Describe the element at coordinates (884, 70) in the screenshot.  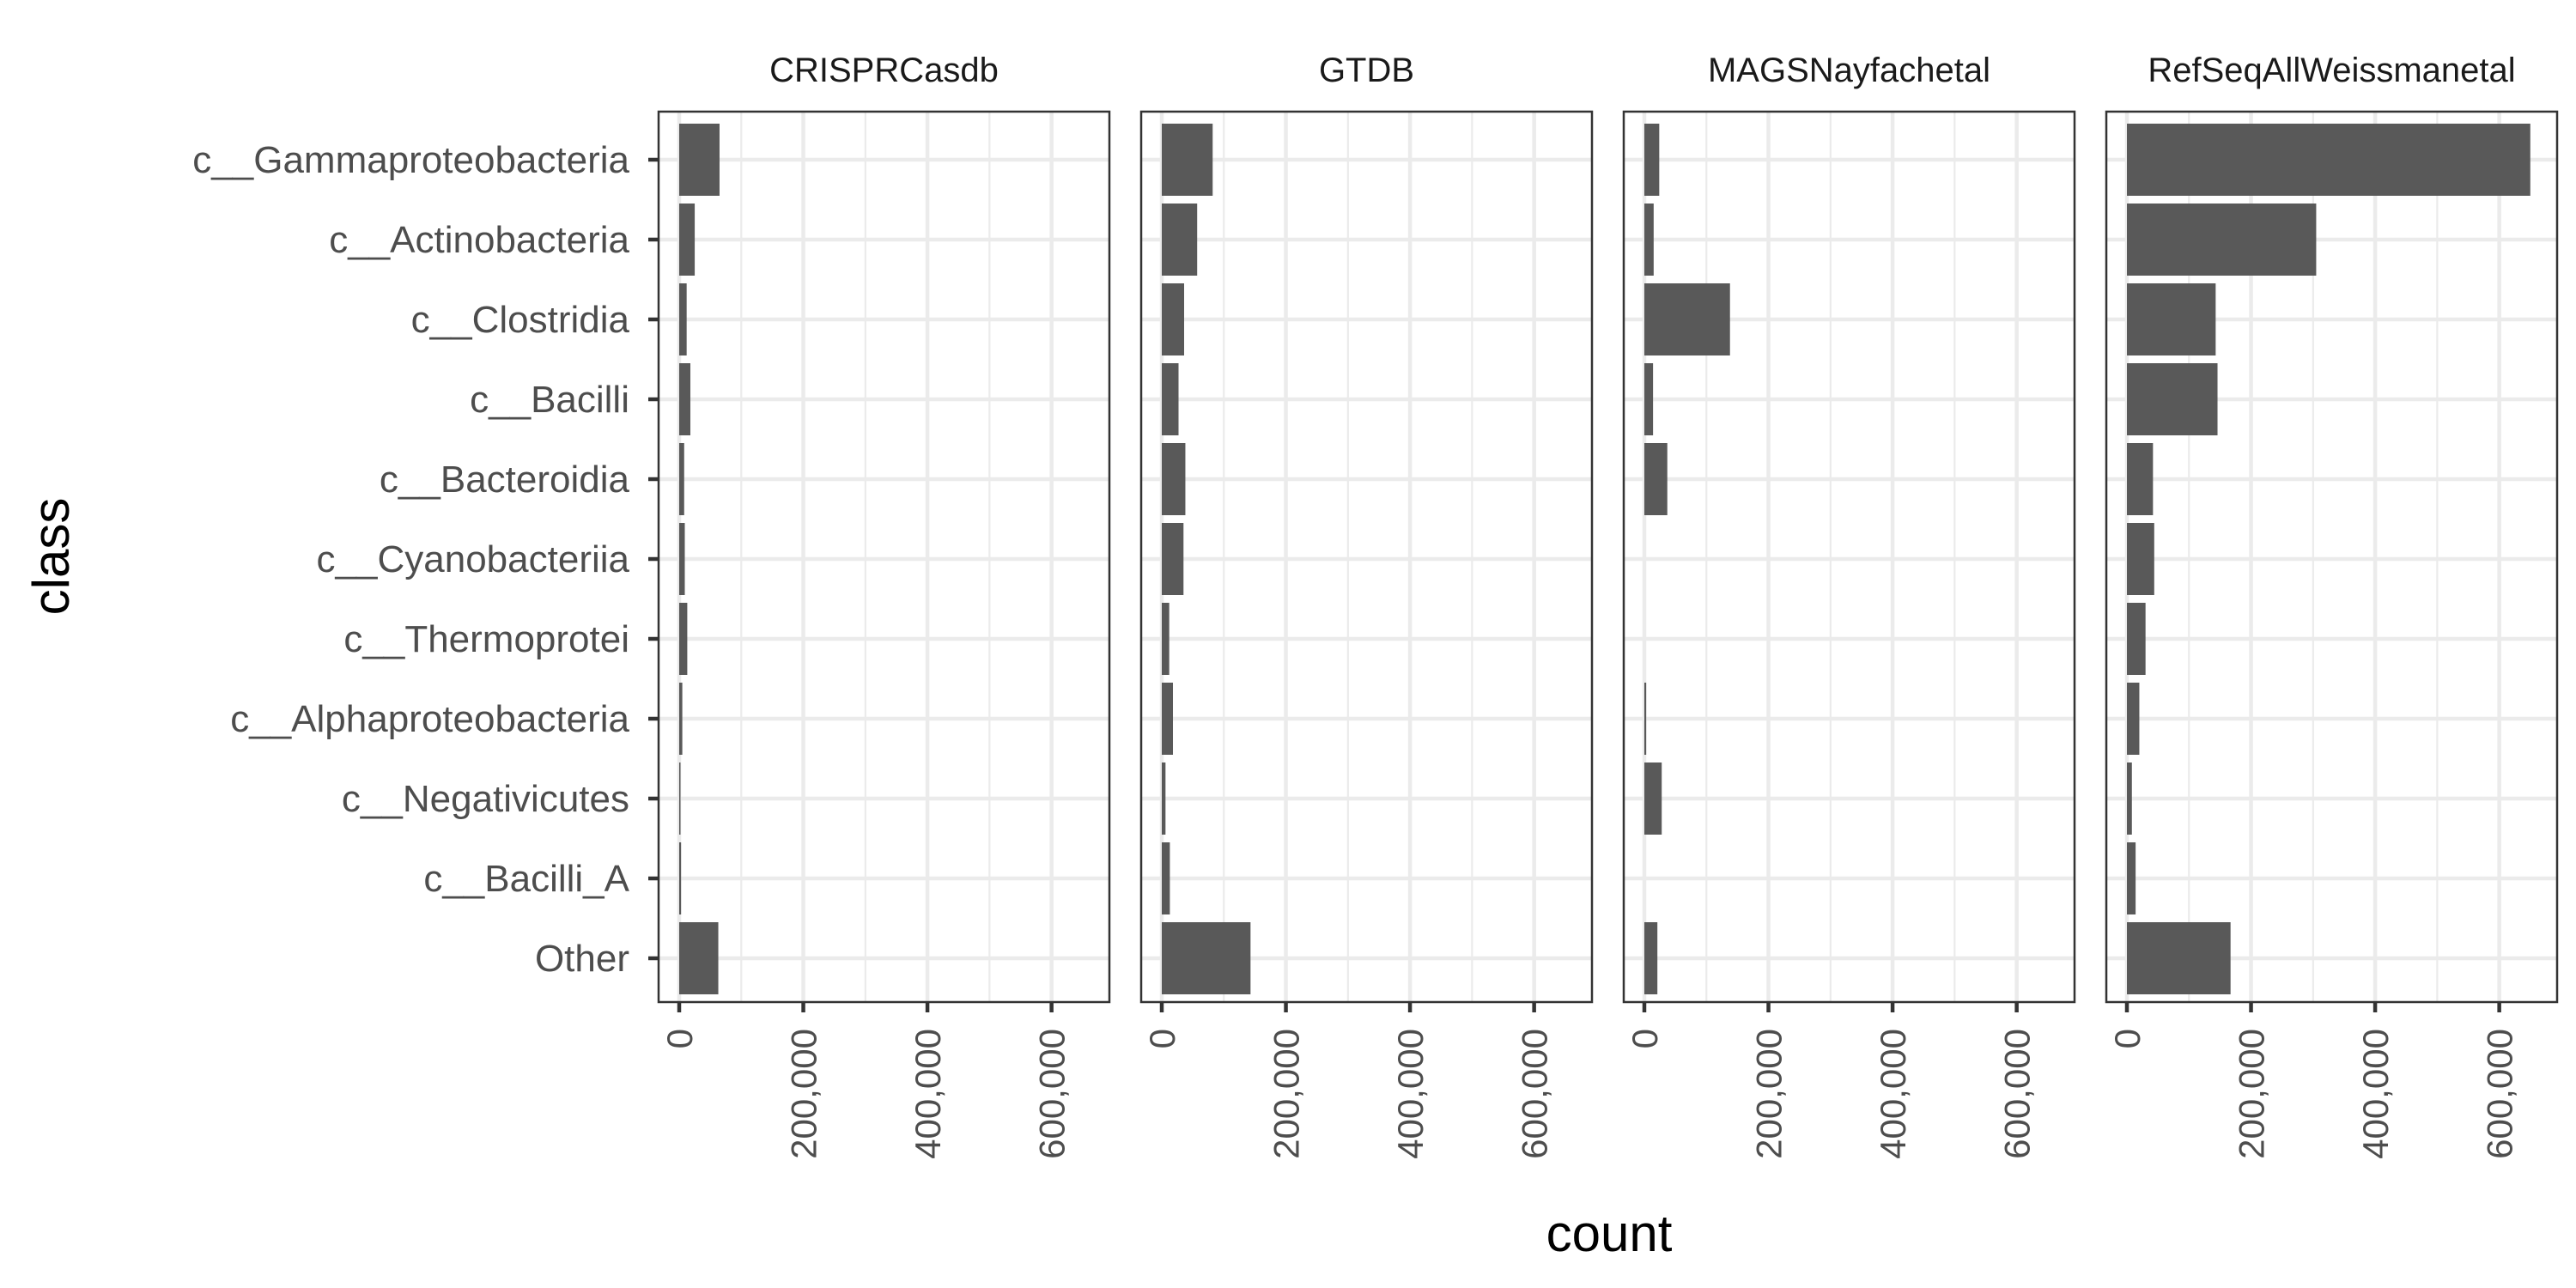
I see `facet-label: CRISPRCasdb` at that location.